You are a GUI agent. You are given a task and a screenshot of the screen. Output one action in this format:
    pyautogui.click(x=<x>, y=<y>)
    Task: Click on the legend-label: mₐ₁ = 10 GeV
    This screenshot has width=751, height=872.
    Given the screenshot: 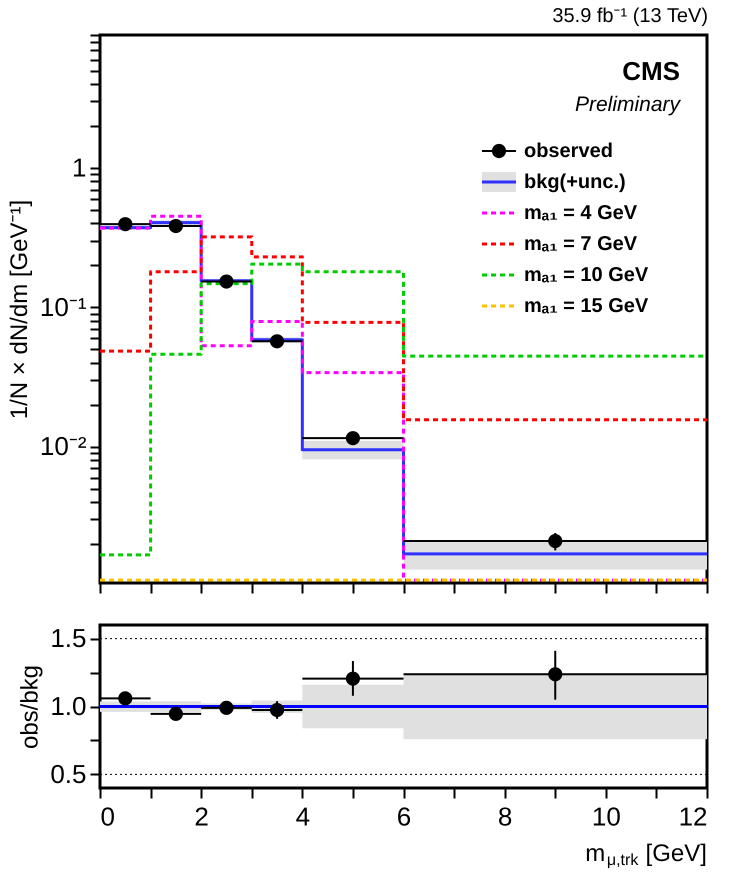 What is the action you would take?
    pyautogui.click(x=586, y=275)
    